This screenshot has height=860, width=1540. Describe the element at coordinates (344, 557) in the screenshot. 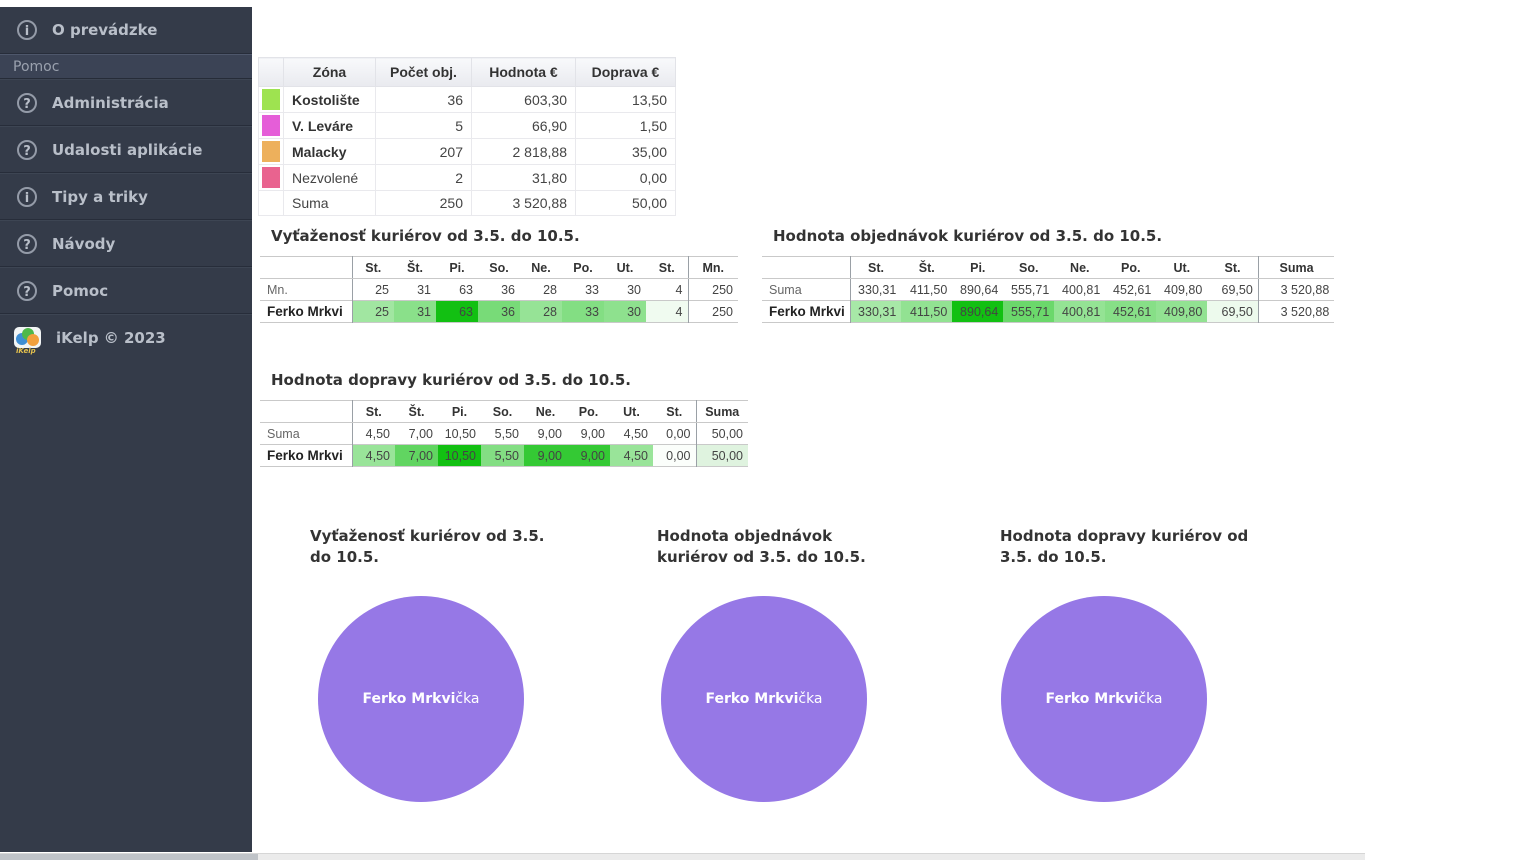

I see `chart-title-line: do 10.5.` at that location.